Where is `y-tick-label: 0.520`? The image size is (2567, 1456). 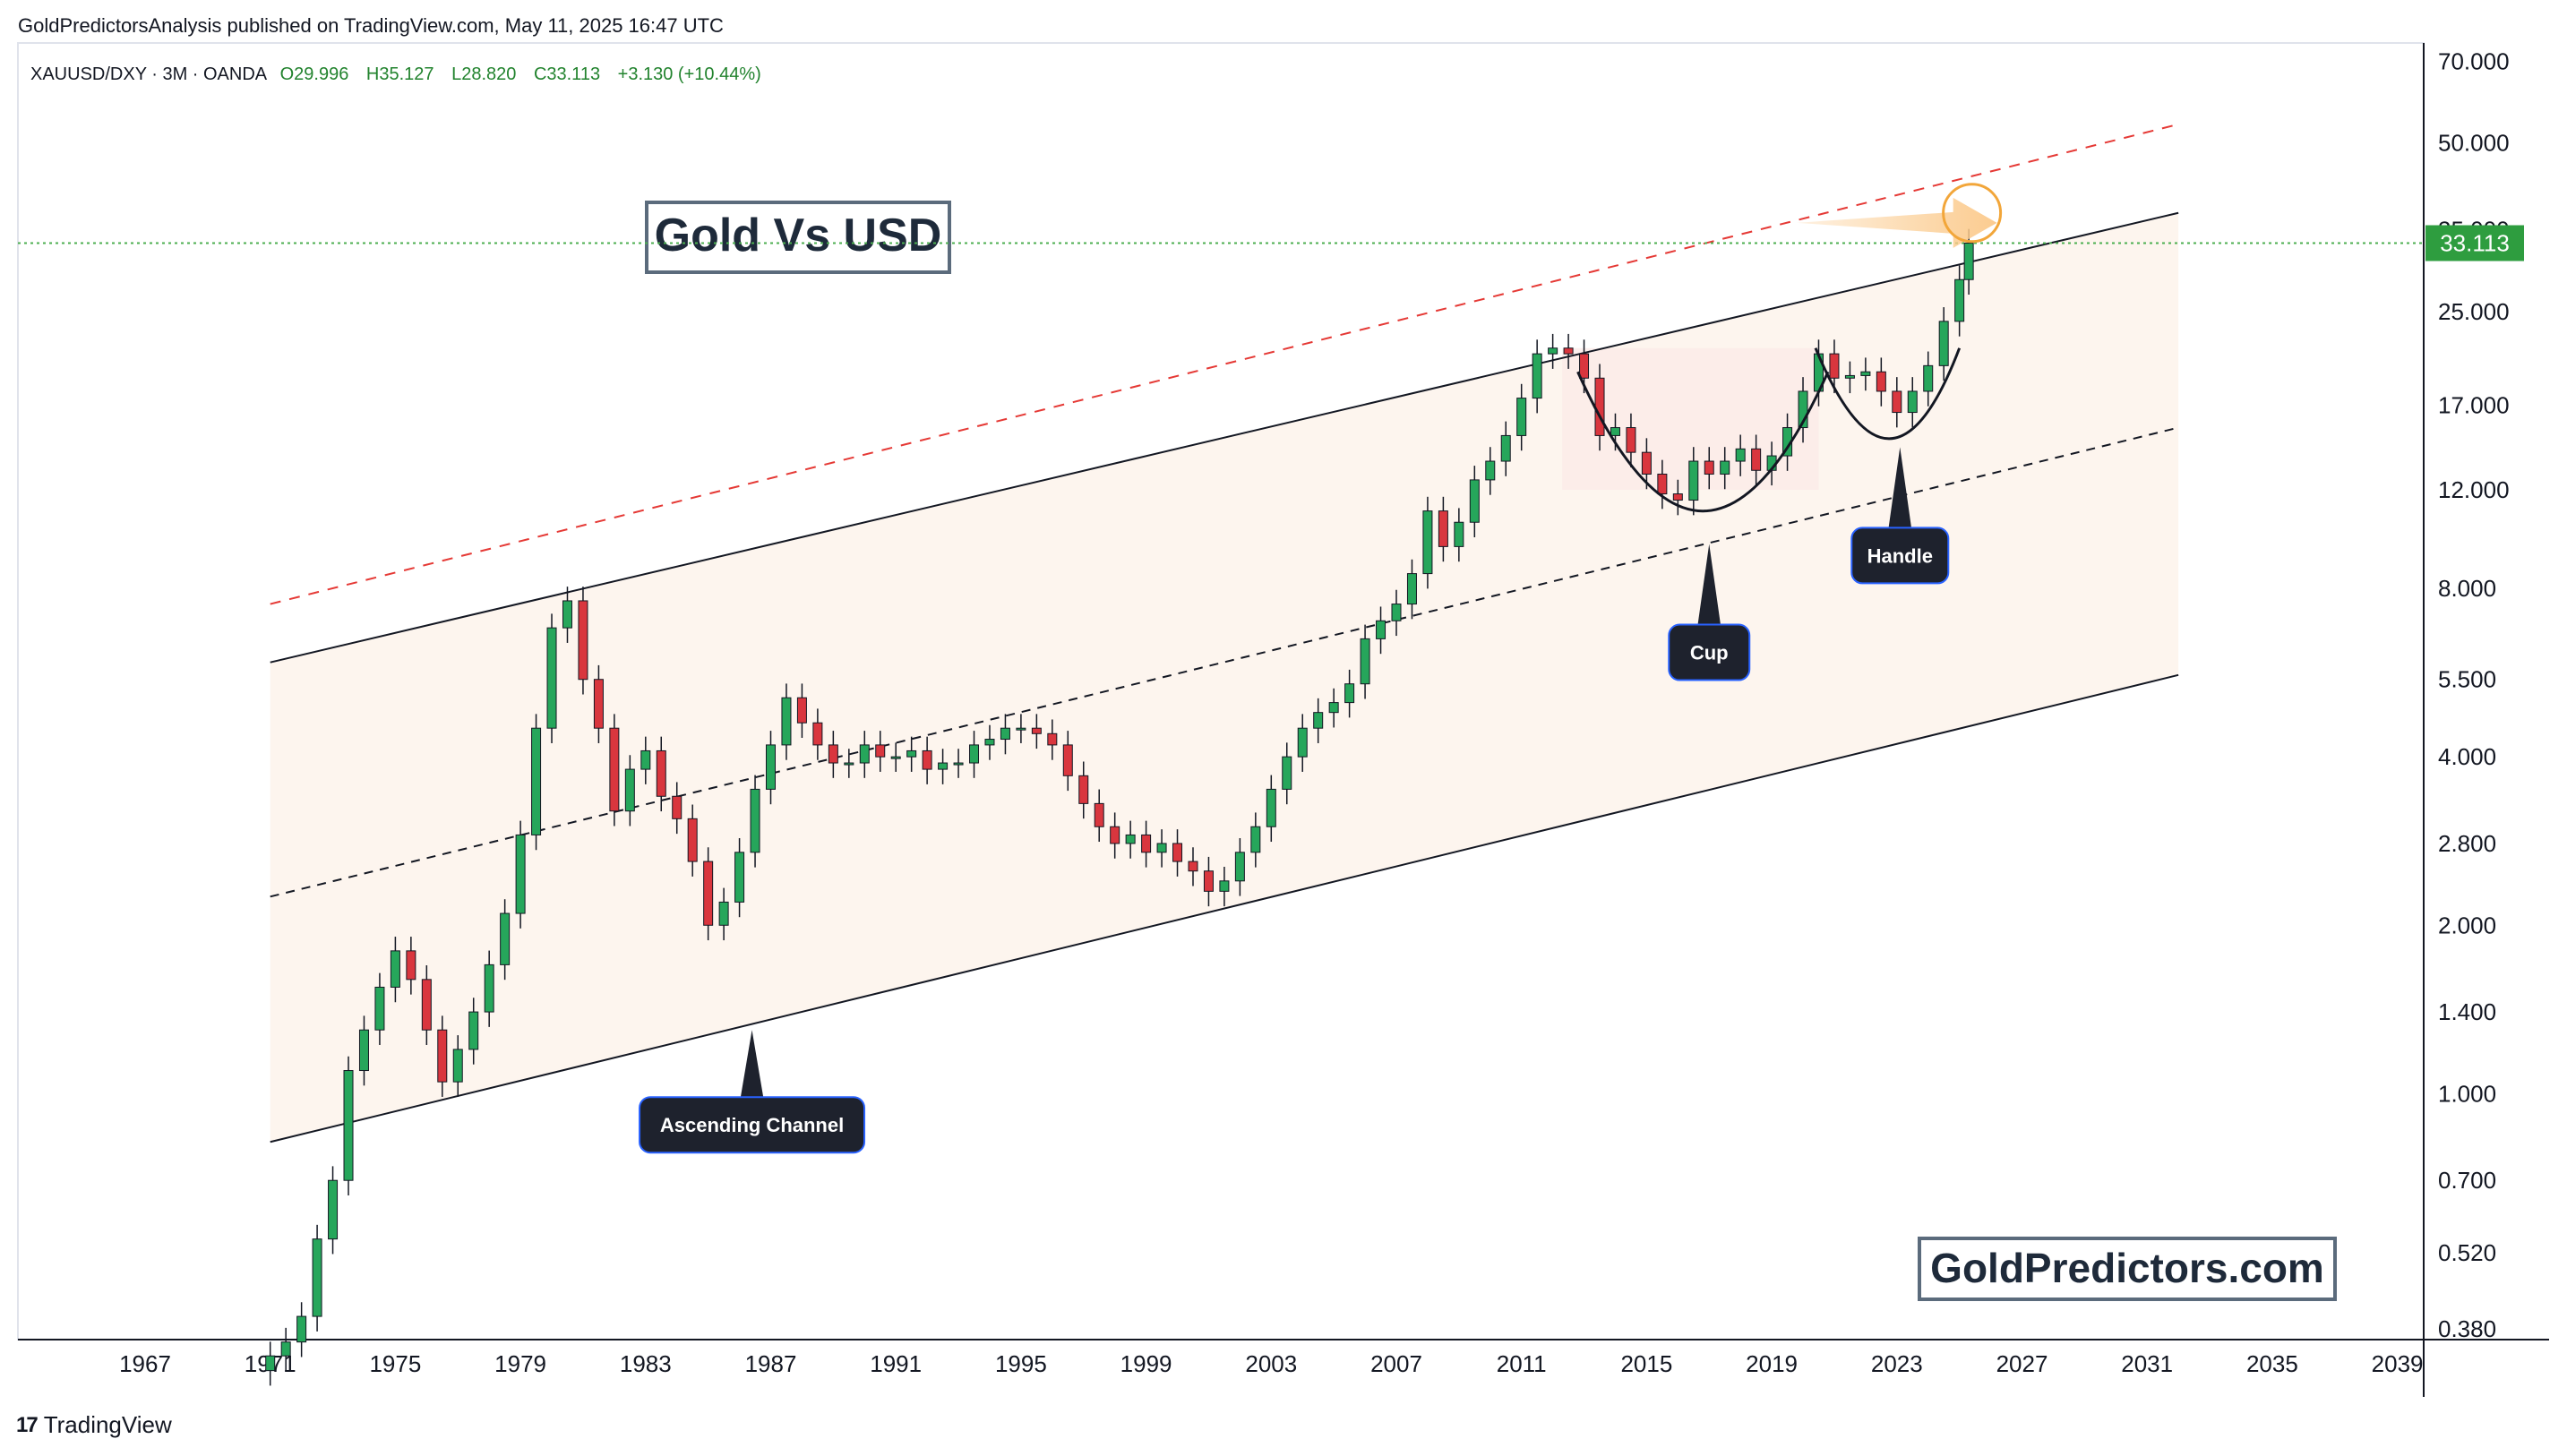
y-tick-label: 0.520 is located at coordinates (2467, 1252).